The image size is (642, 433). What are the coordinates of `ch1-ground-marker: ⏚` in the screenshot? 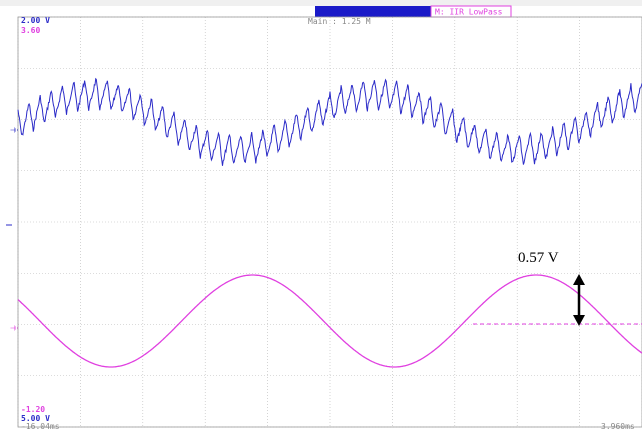 It's located at (14, 130).